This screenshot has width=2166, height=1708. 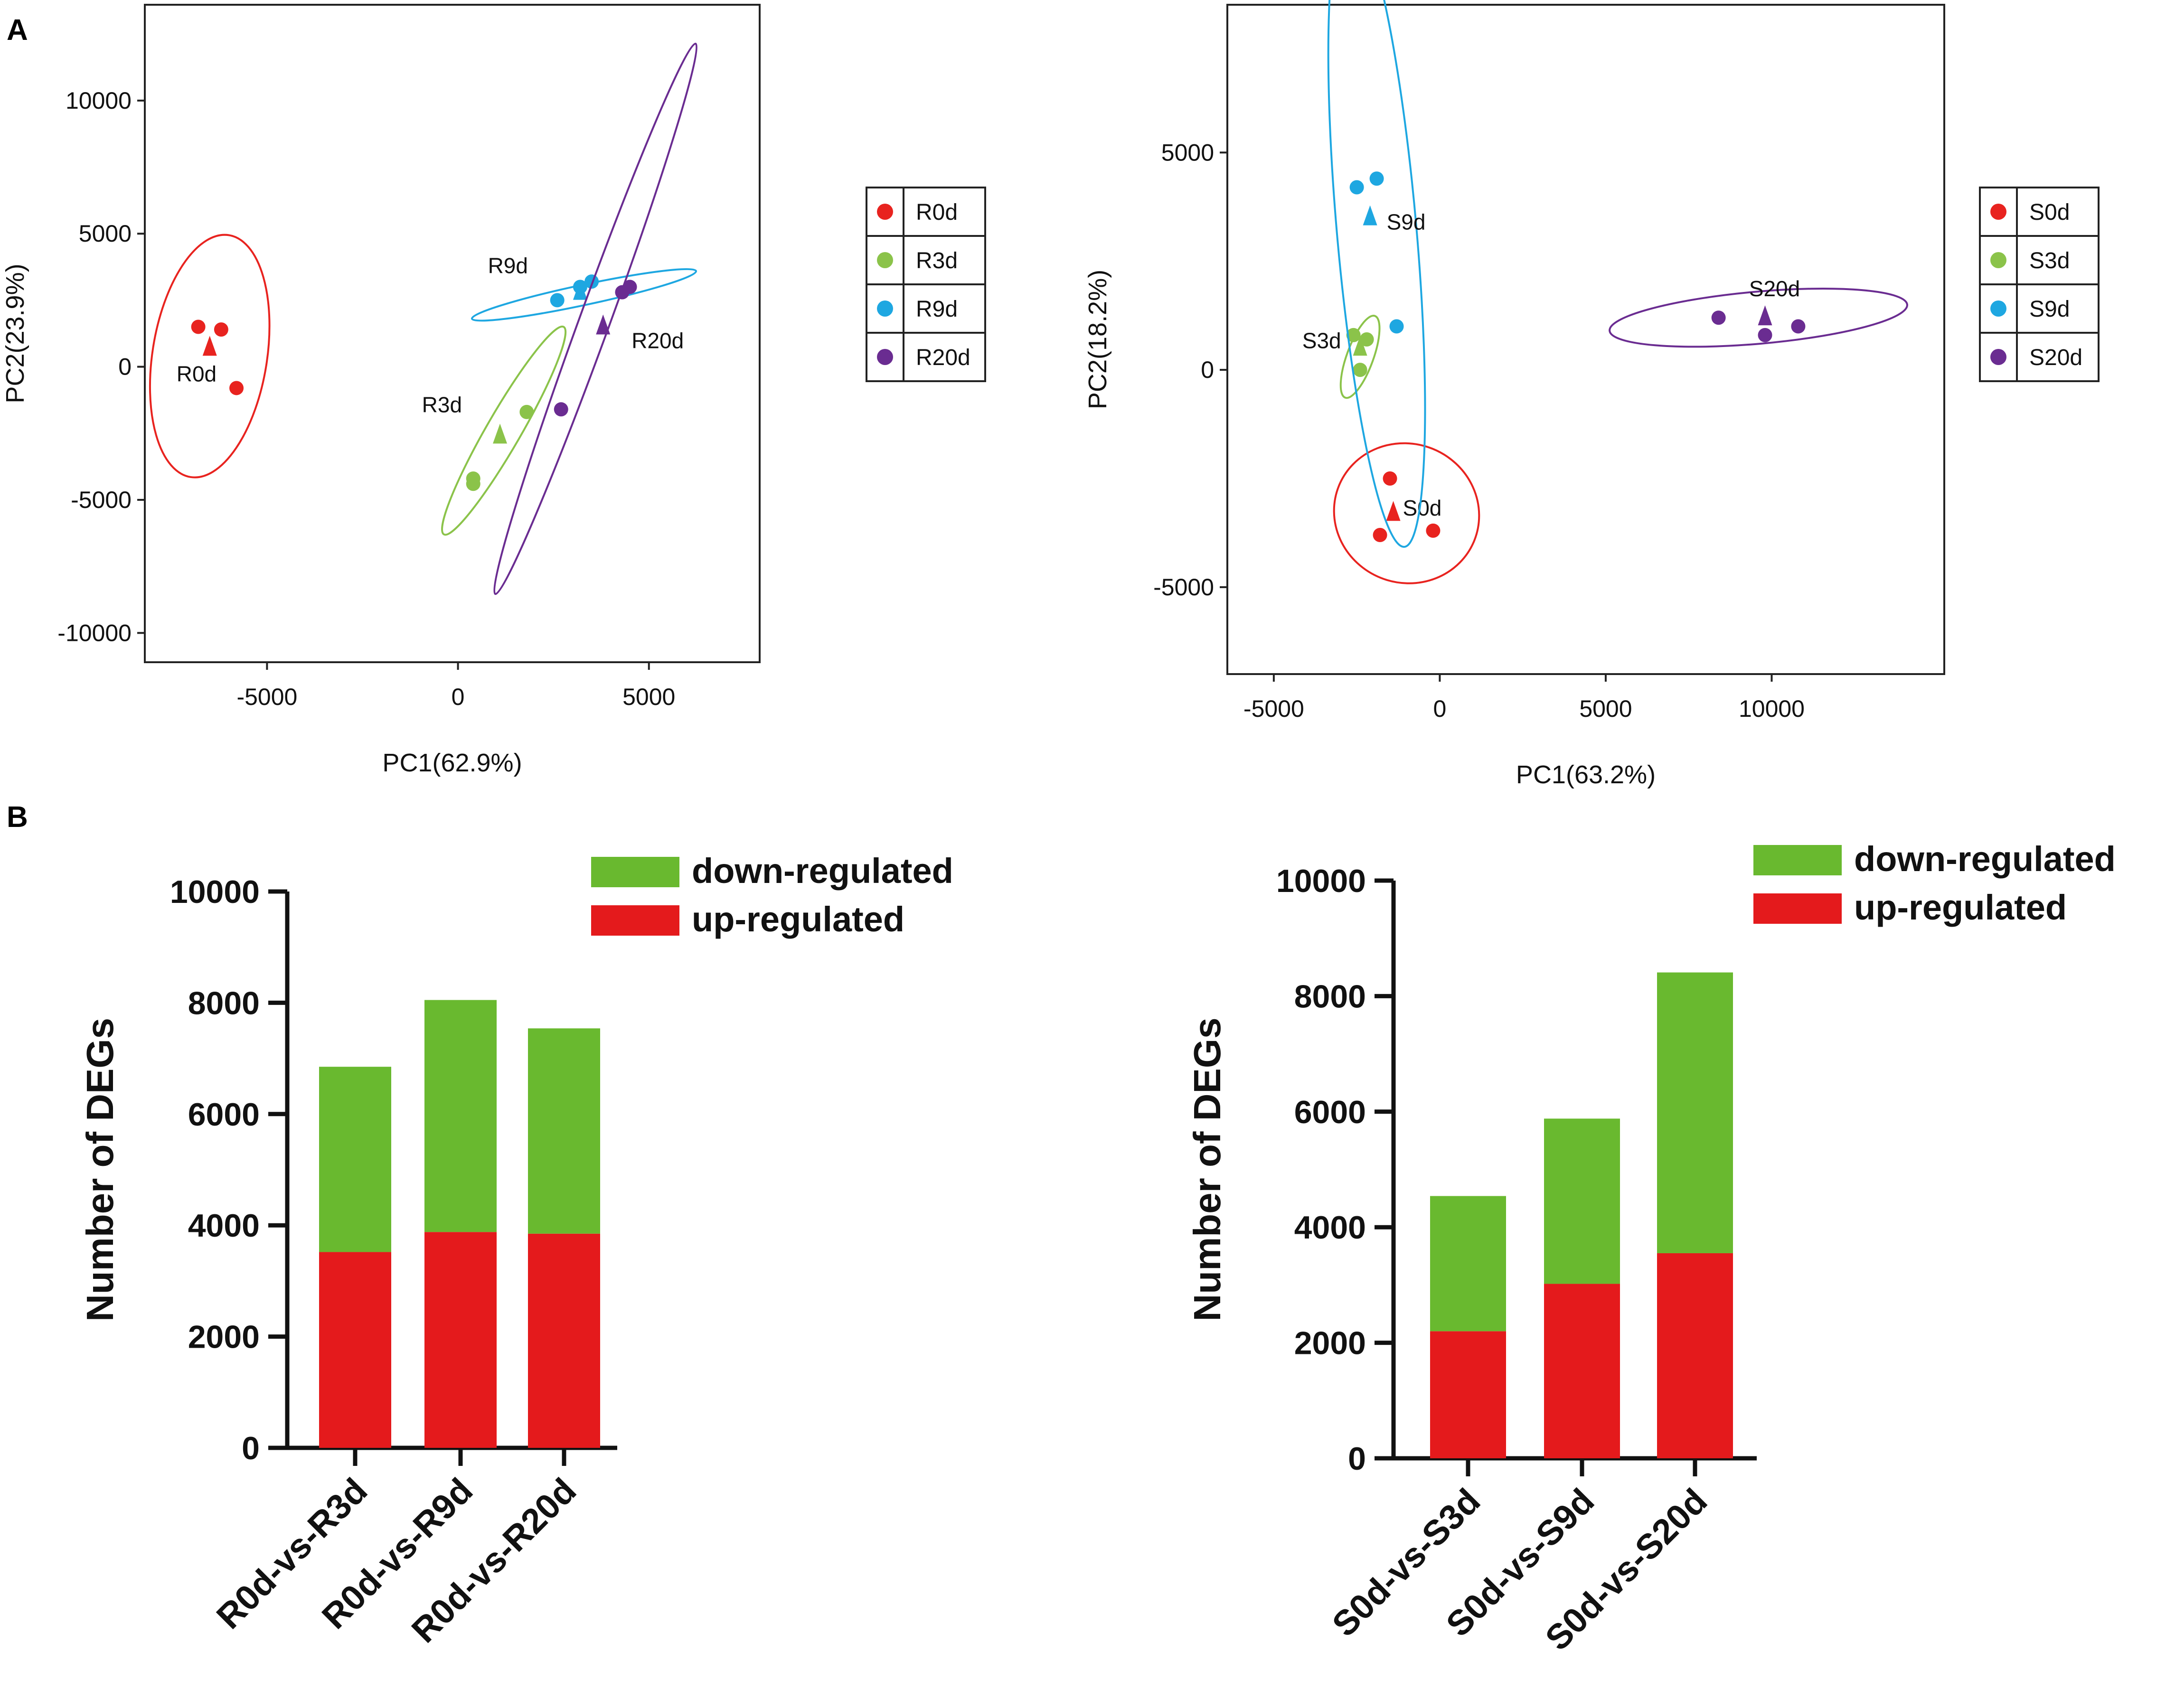 What do you see at coordinates (460, 1340) in the screenshot?
I see `bar-up-regulated-r0d-vs-r9d` at bounding box center [460, 1340].